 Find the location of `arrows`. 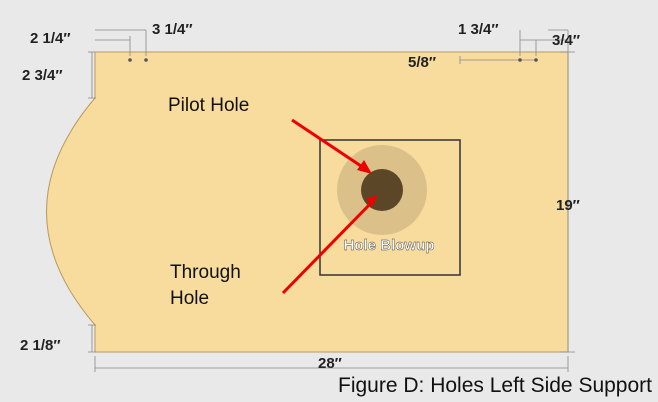

arrows is located at coordinates (327, 206).